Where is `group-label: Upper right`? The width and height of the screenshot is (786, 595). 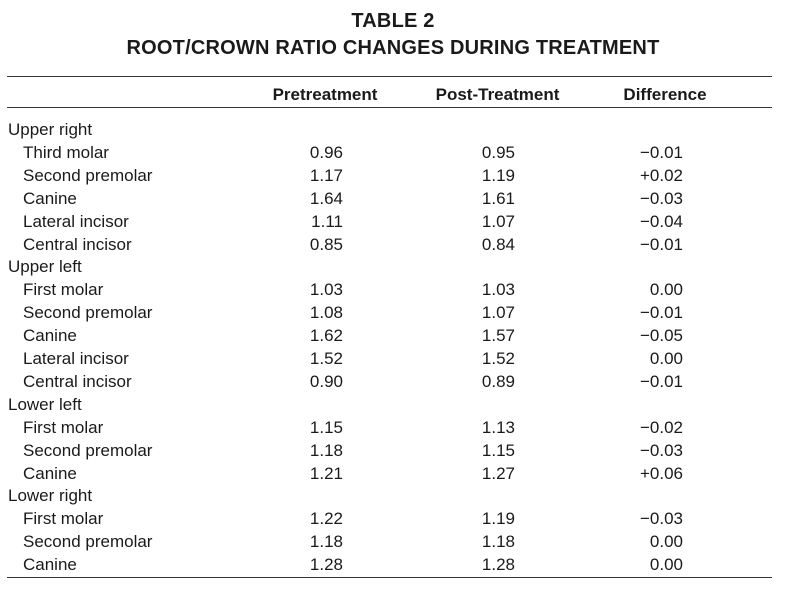 group-label: Upper right is located at coordinates (50, 129).